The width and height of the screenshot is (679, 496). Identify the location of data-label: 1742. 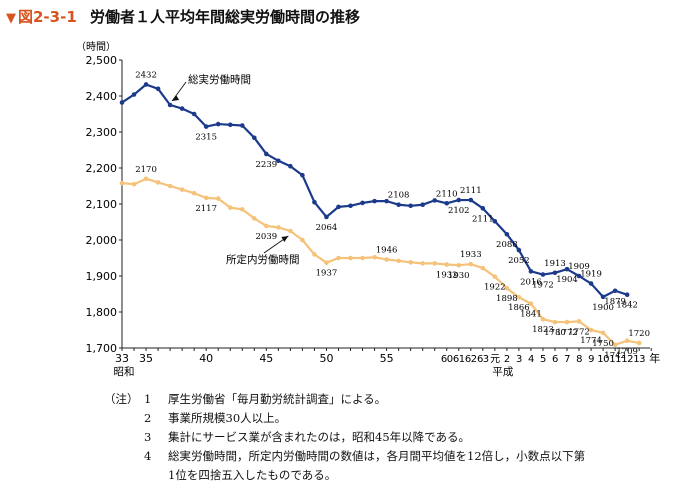
(615, 356).